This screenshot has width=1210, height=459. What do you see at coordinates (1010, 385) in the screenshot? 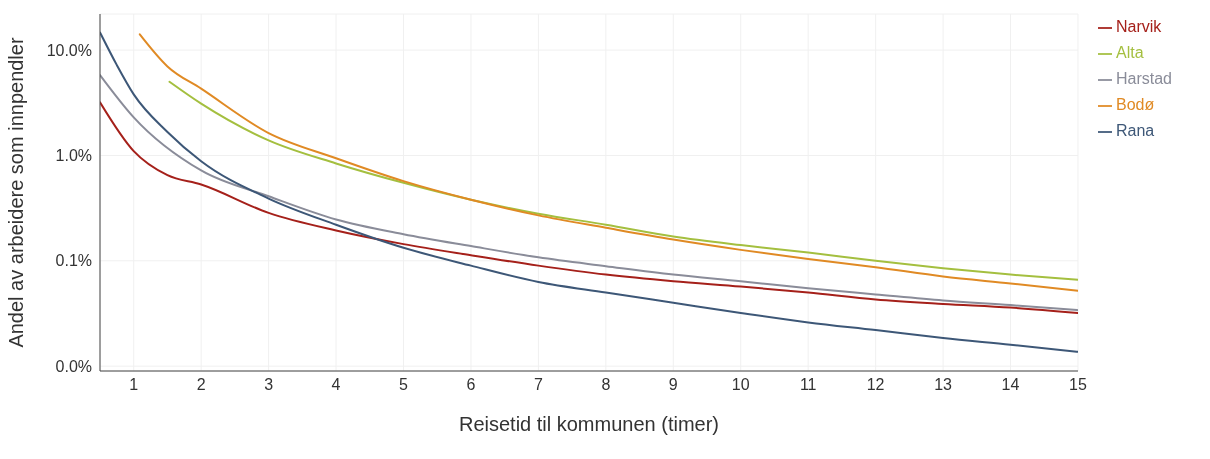
I see `x-tick-label: 14` at bounding box center [1010, 385].